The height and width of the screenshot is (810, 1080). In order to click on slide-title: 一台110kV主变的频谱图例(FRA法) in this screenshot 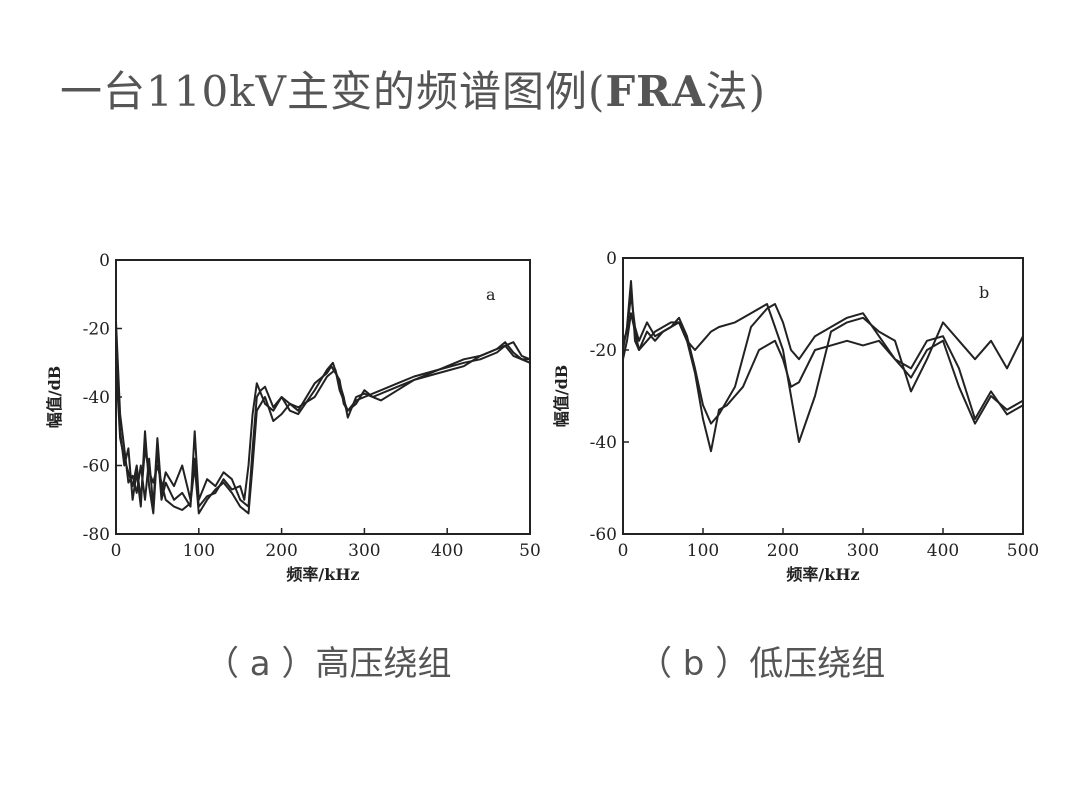, I will do `click(413, 88)`.